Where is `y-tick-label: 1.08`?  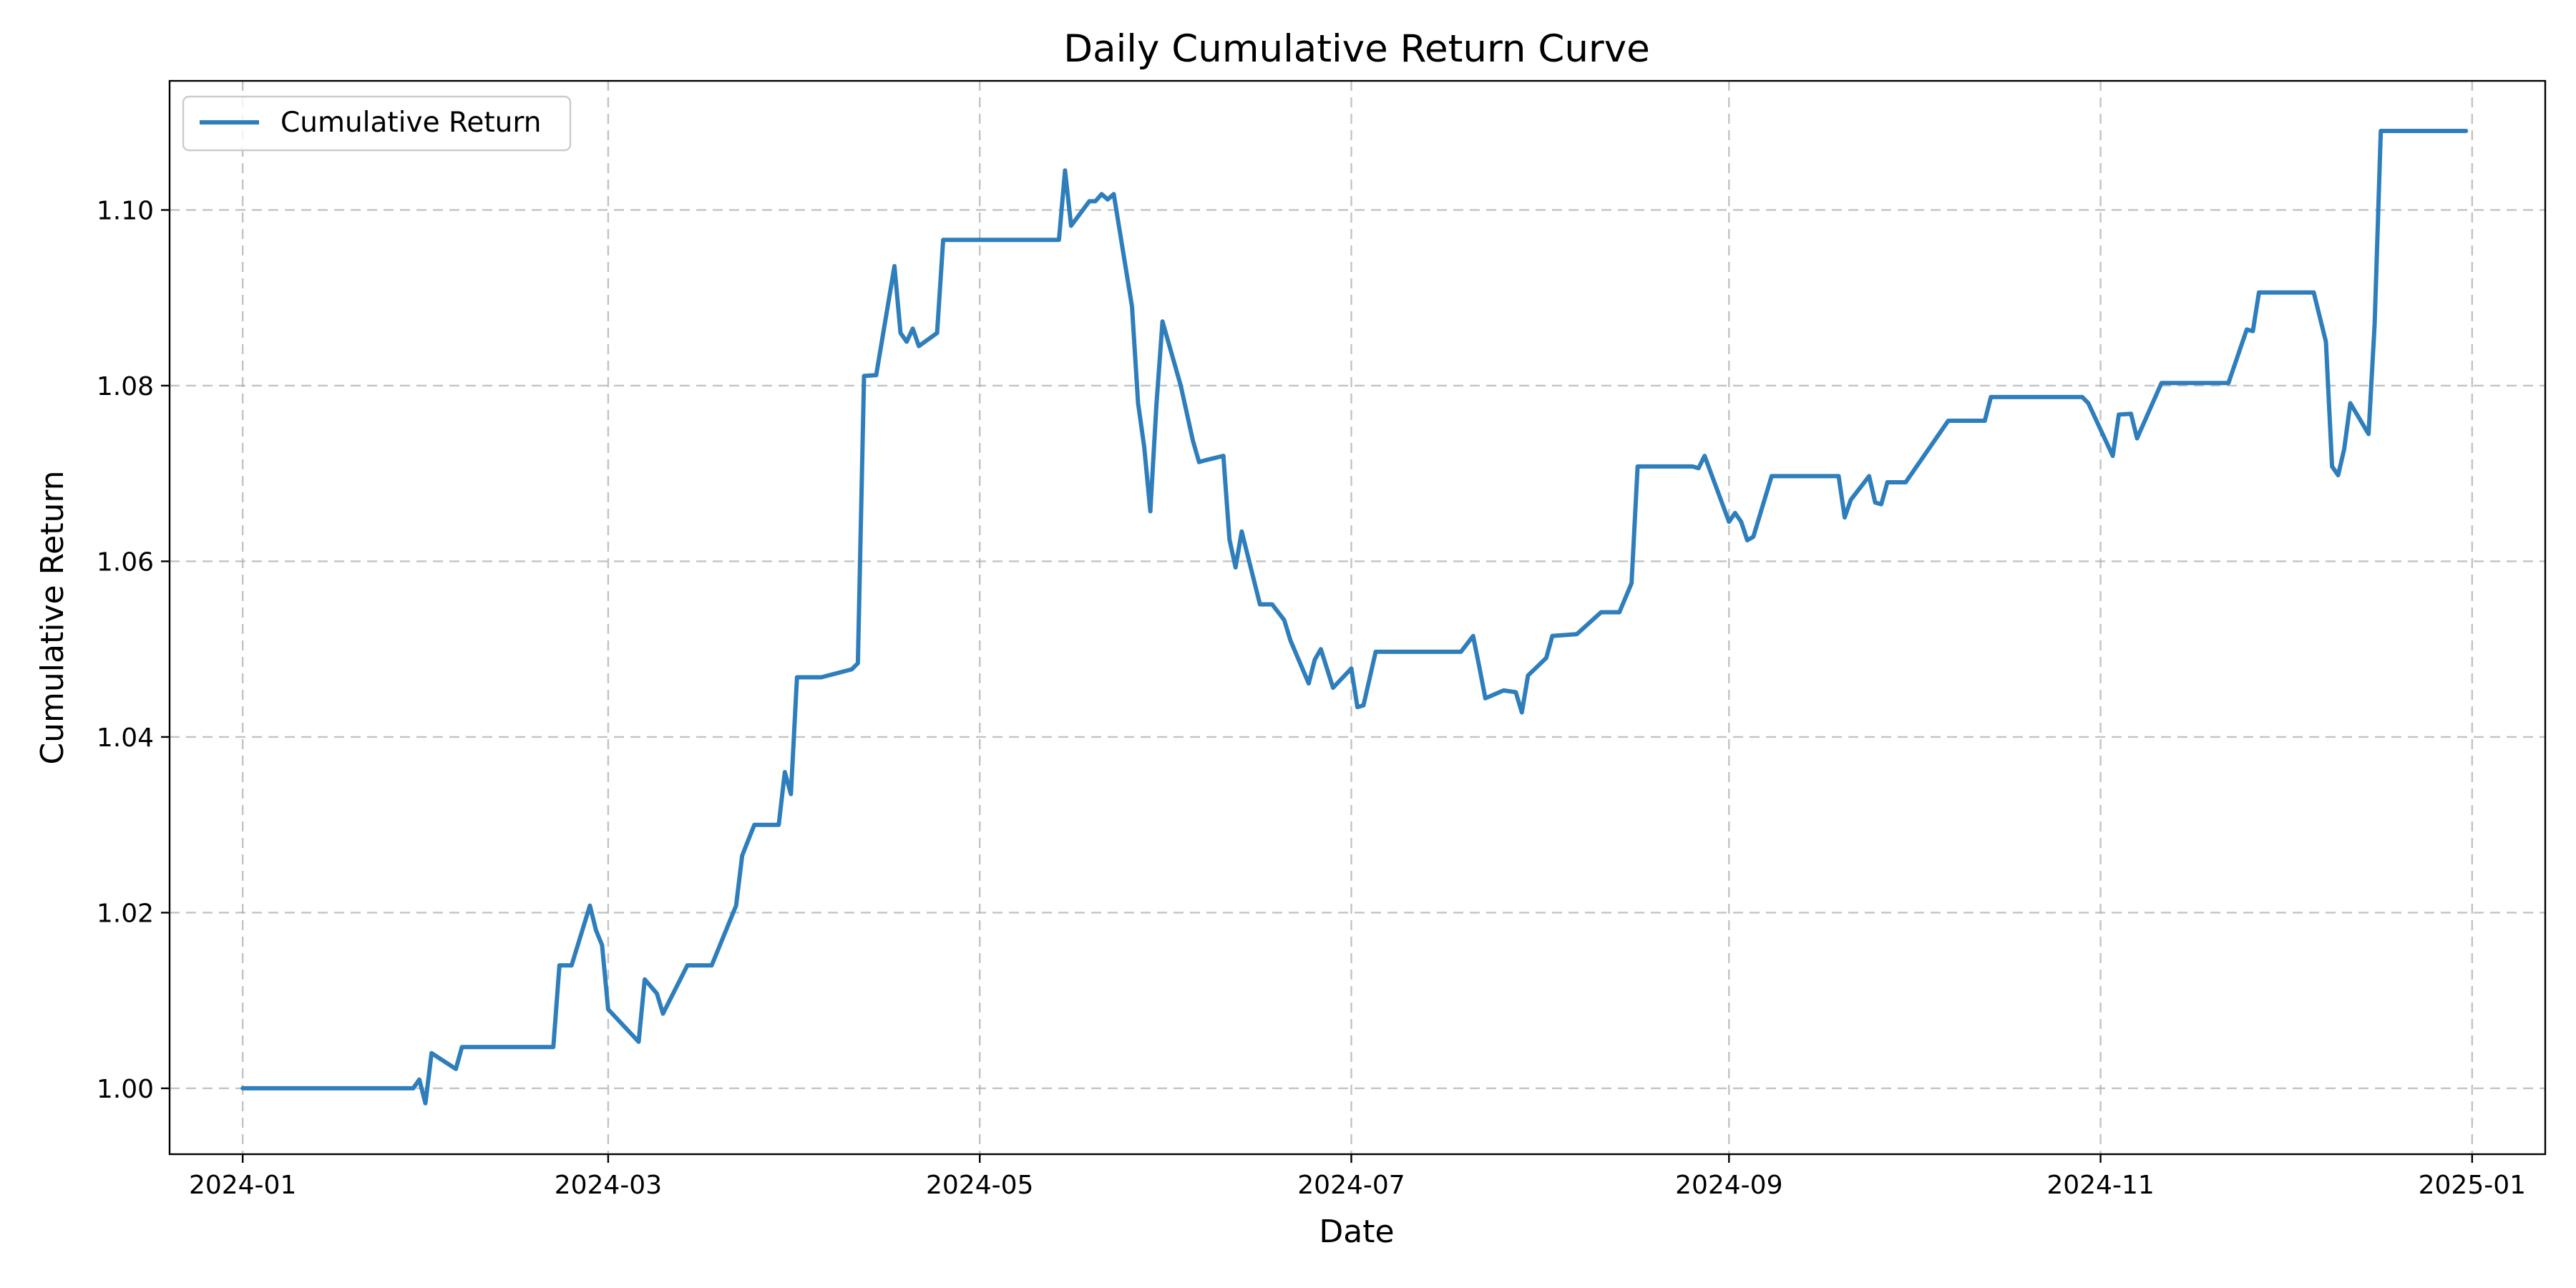
y-tick-label: 1.08 is located at coordinates (125, 386).